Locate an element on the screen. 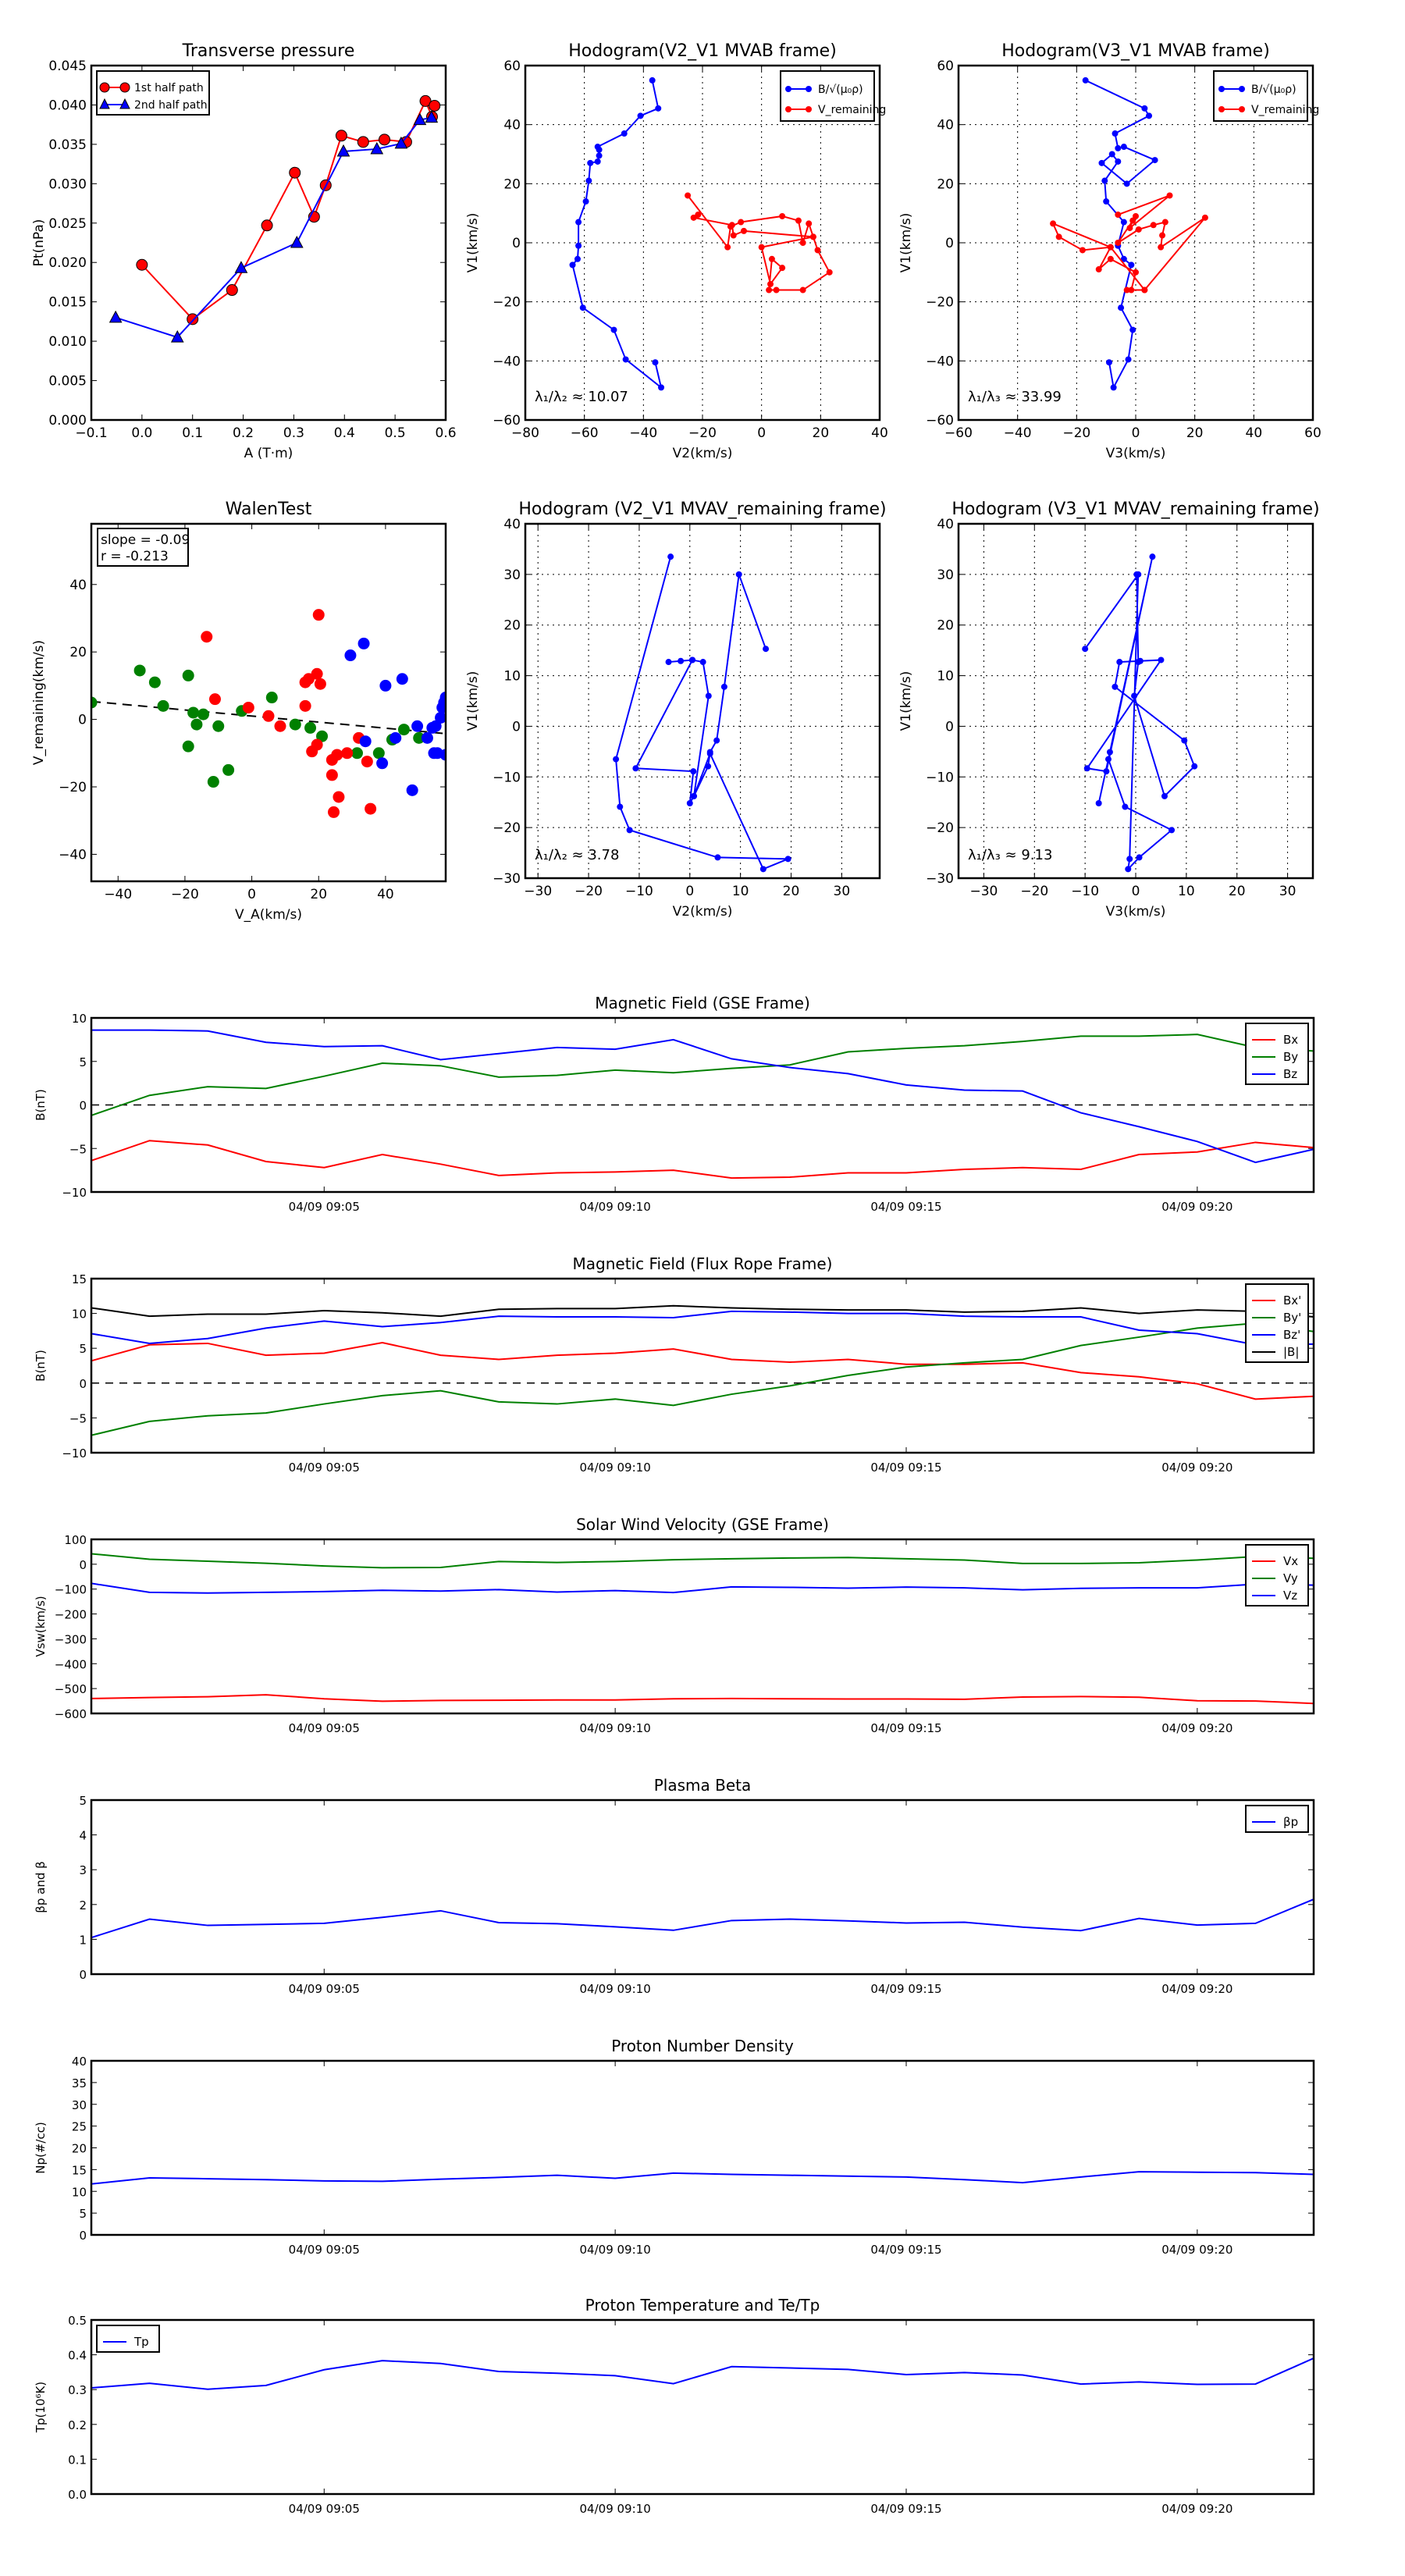 Image resolution: width=1405 pixels, height=2576 pixels. y-tick-label: −200 is located at coordinates (71, 1615).